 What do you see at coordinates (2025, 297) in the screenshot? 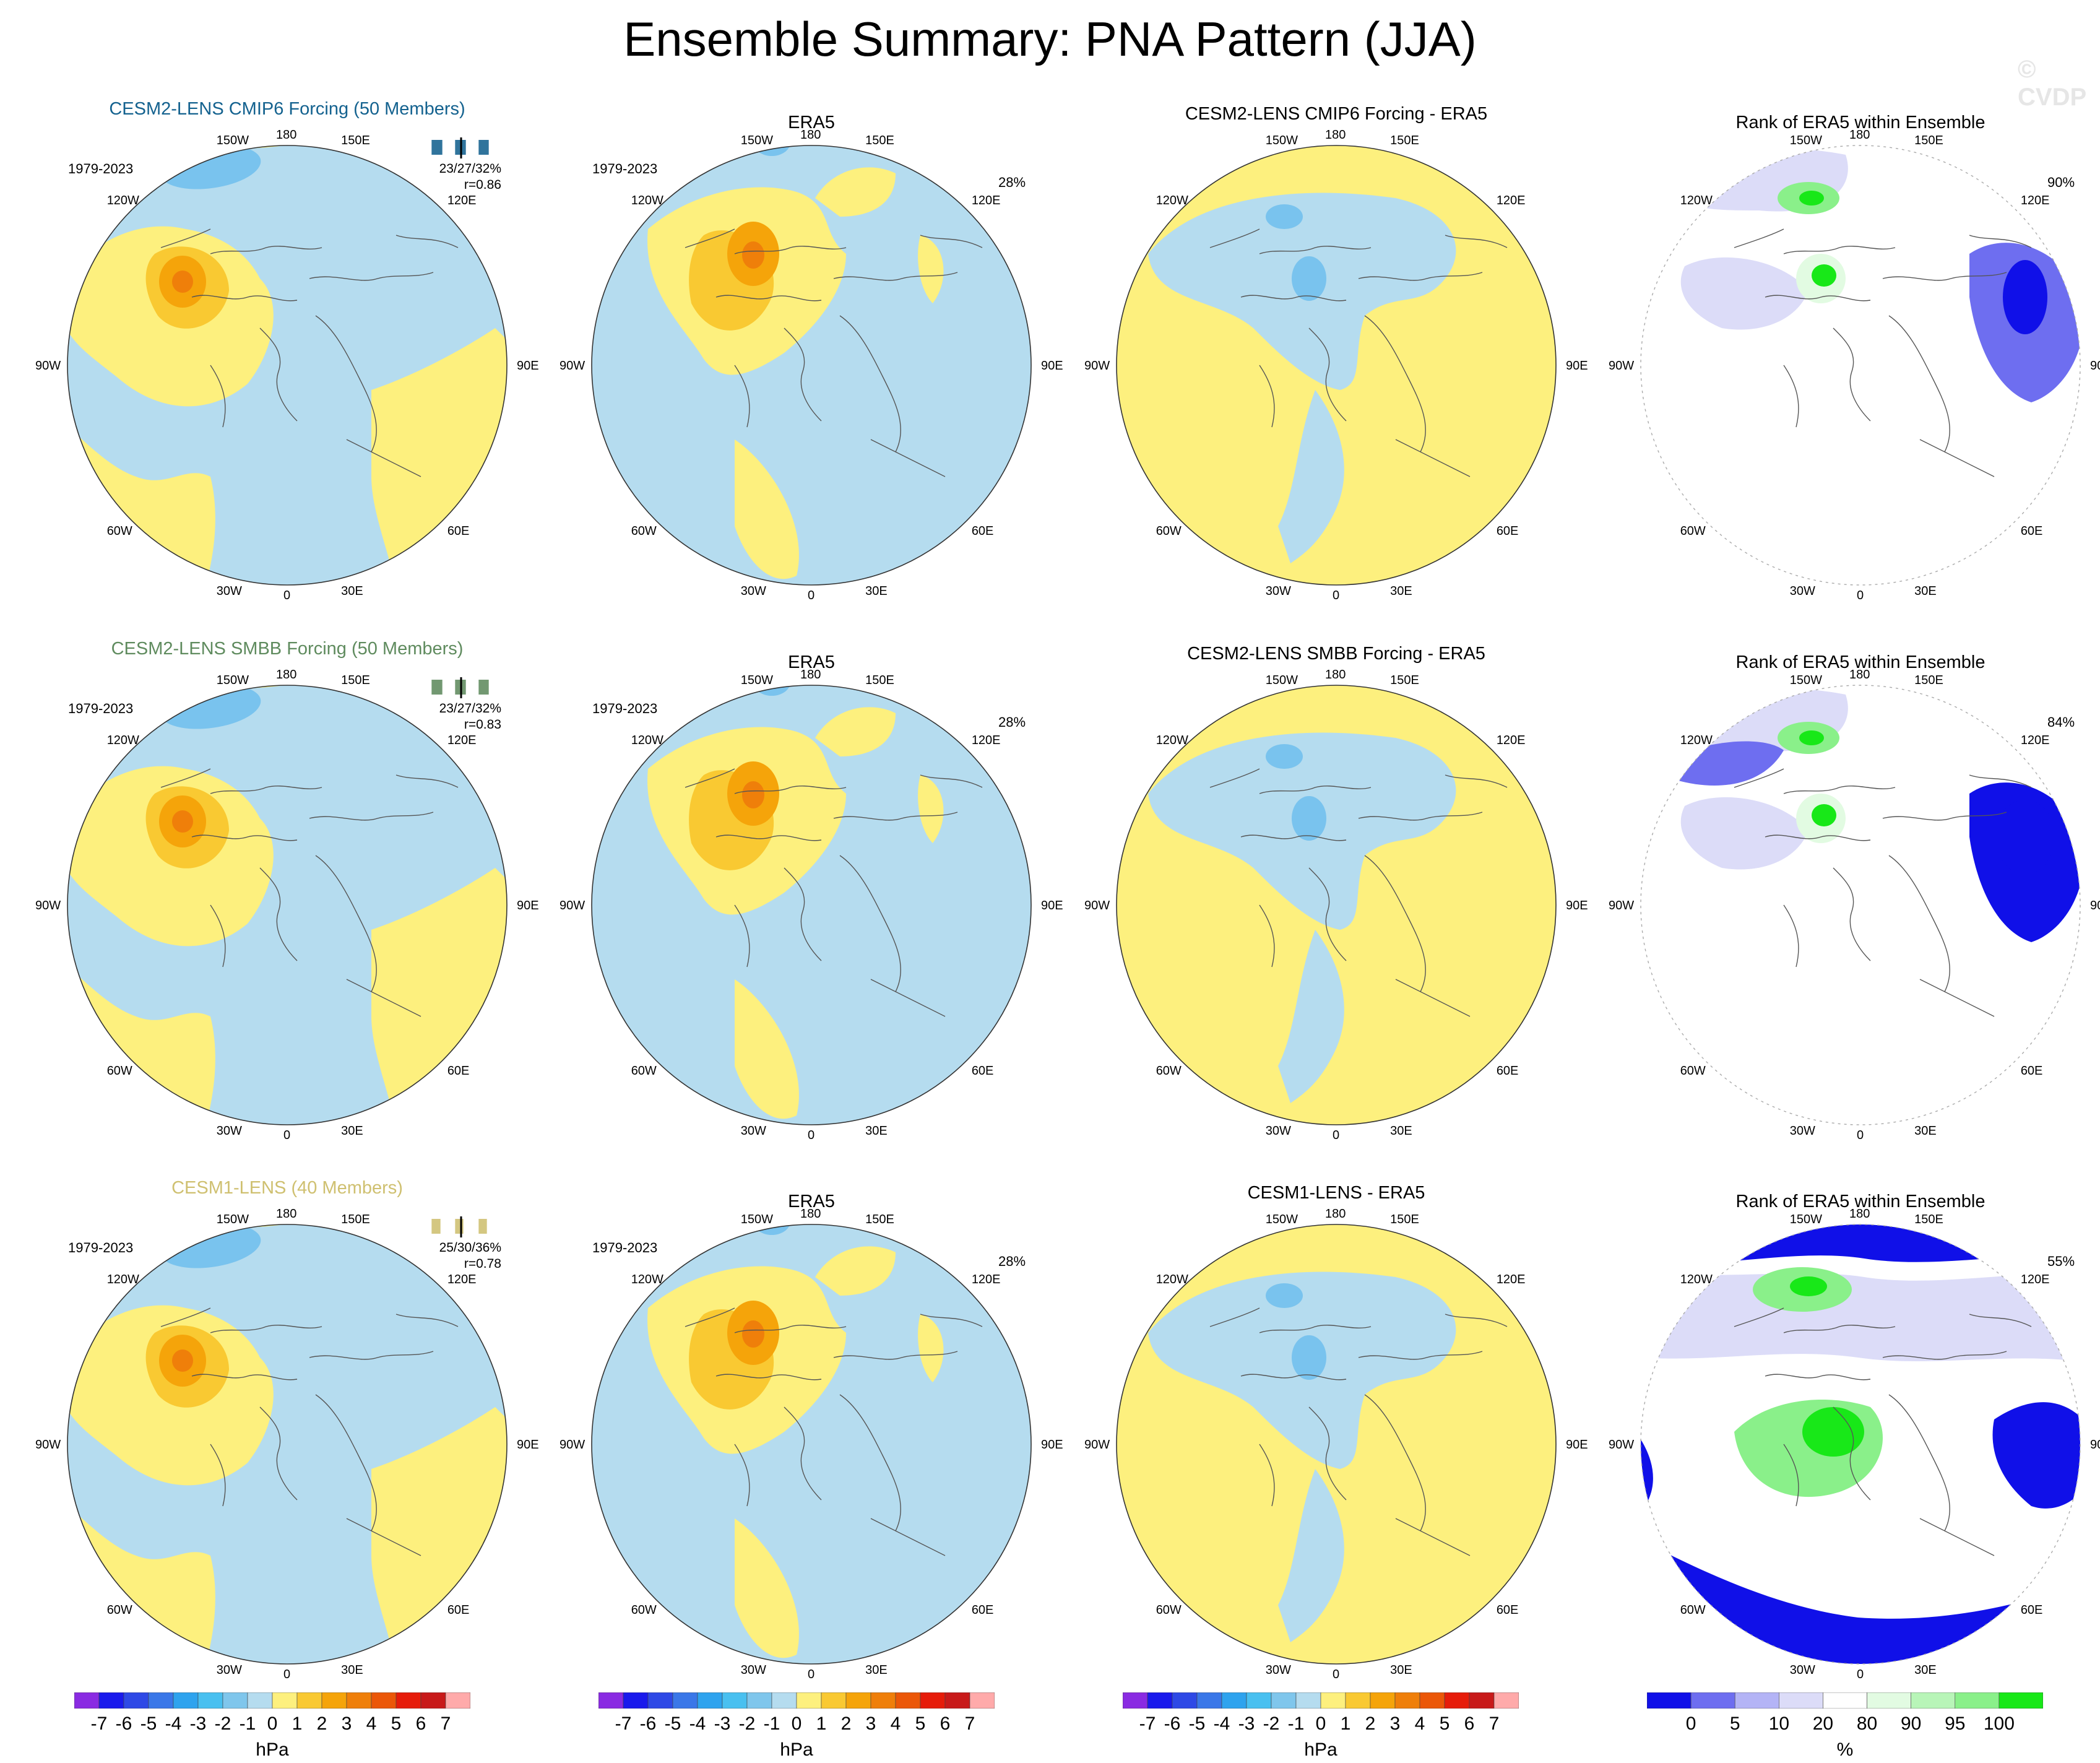
I see `rank-low-east-core` at bounding box center [2025, 297].